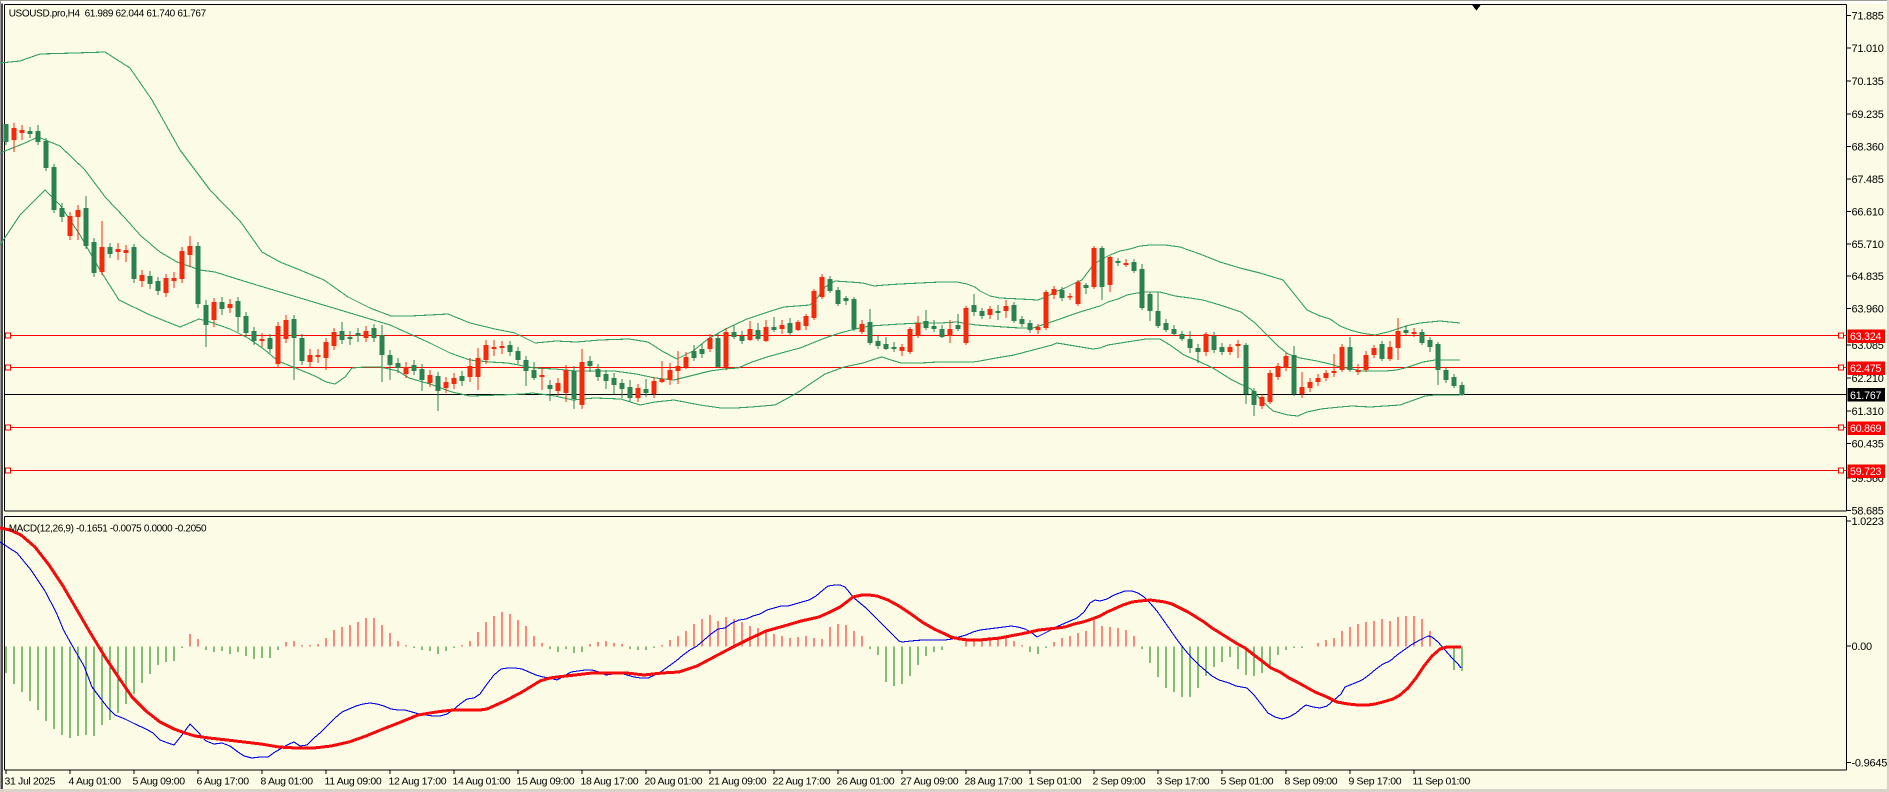 The image size is (1889, 792). What do you see at coordinates (1868, 213) in the screenshot?
I see `svg-text: 66.610` at bounding box center [1868, 213].